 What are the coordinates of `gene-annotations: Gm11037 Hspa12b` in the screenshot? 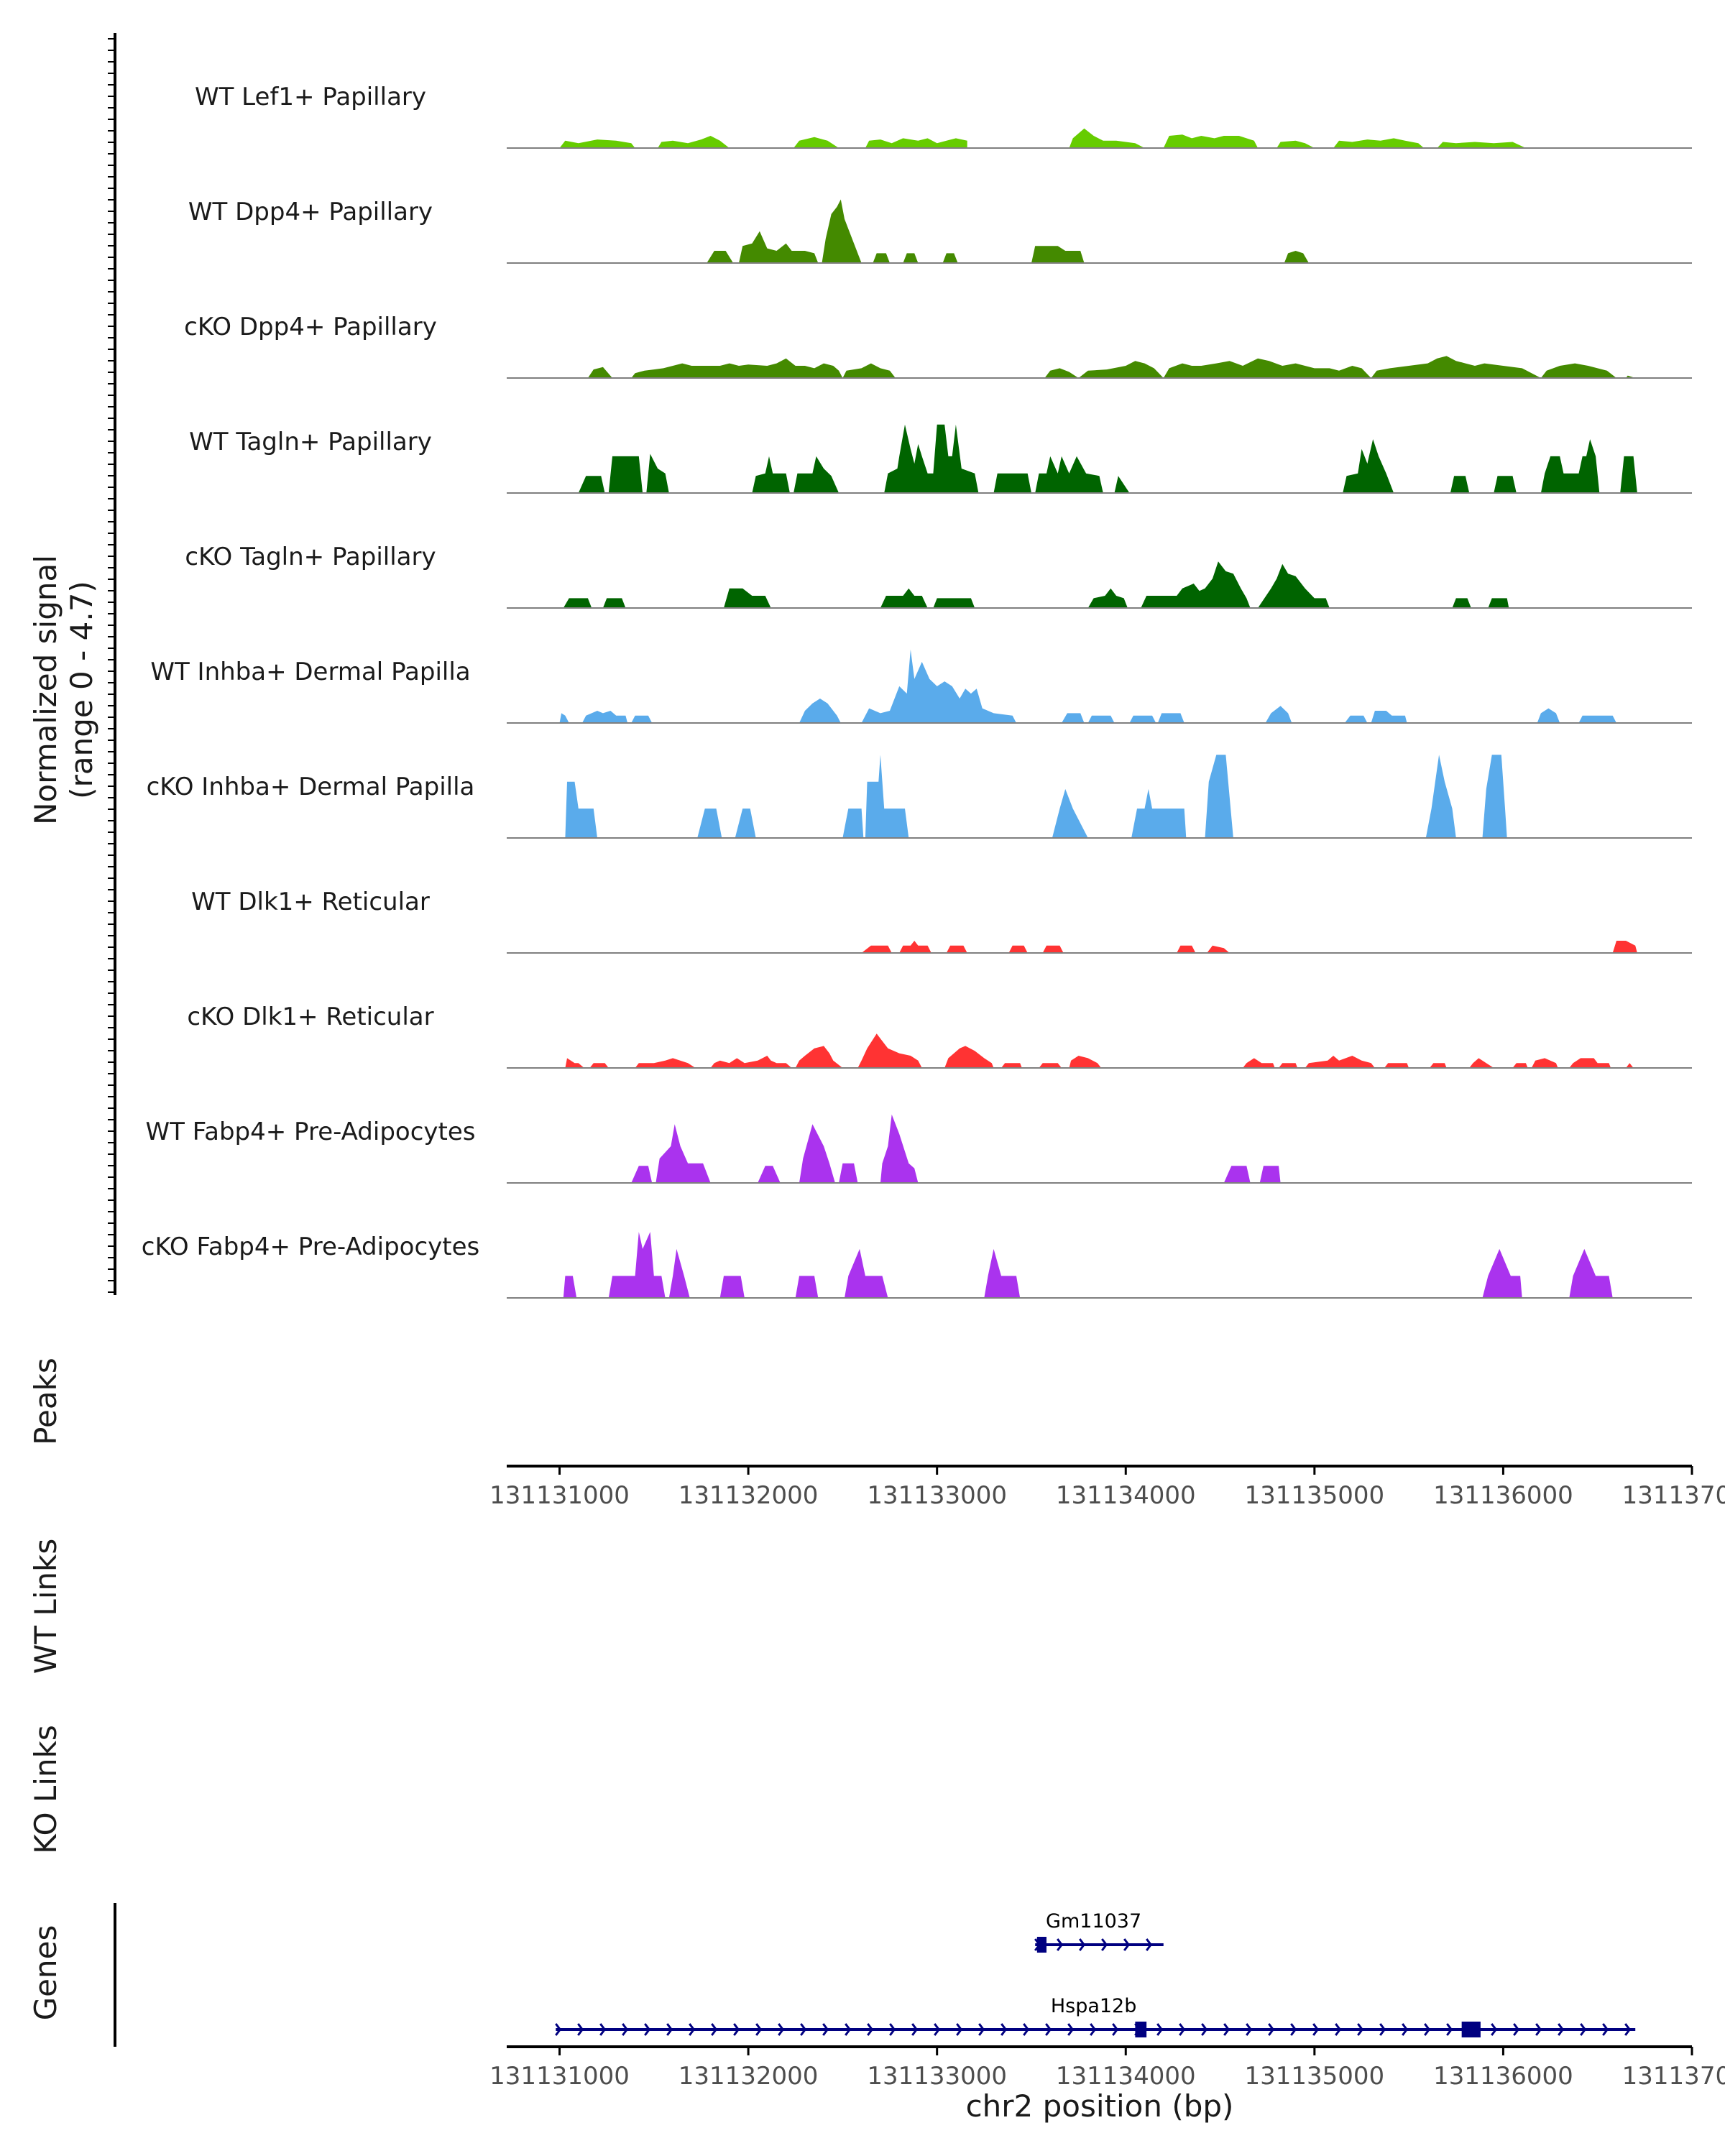 It's located at (1095, 1973).